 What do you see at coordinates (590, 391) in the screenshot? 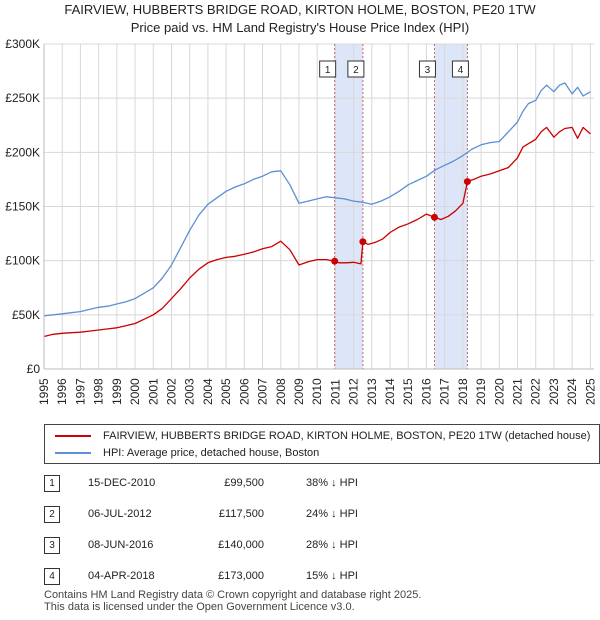
I see `x-tick-label: 2025` at bounding box center [590, 391].